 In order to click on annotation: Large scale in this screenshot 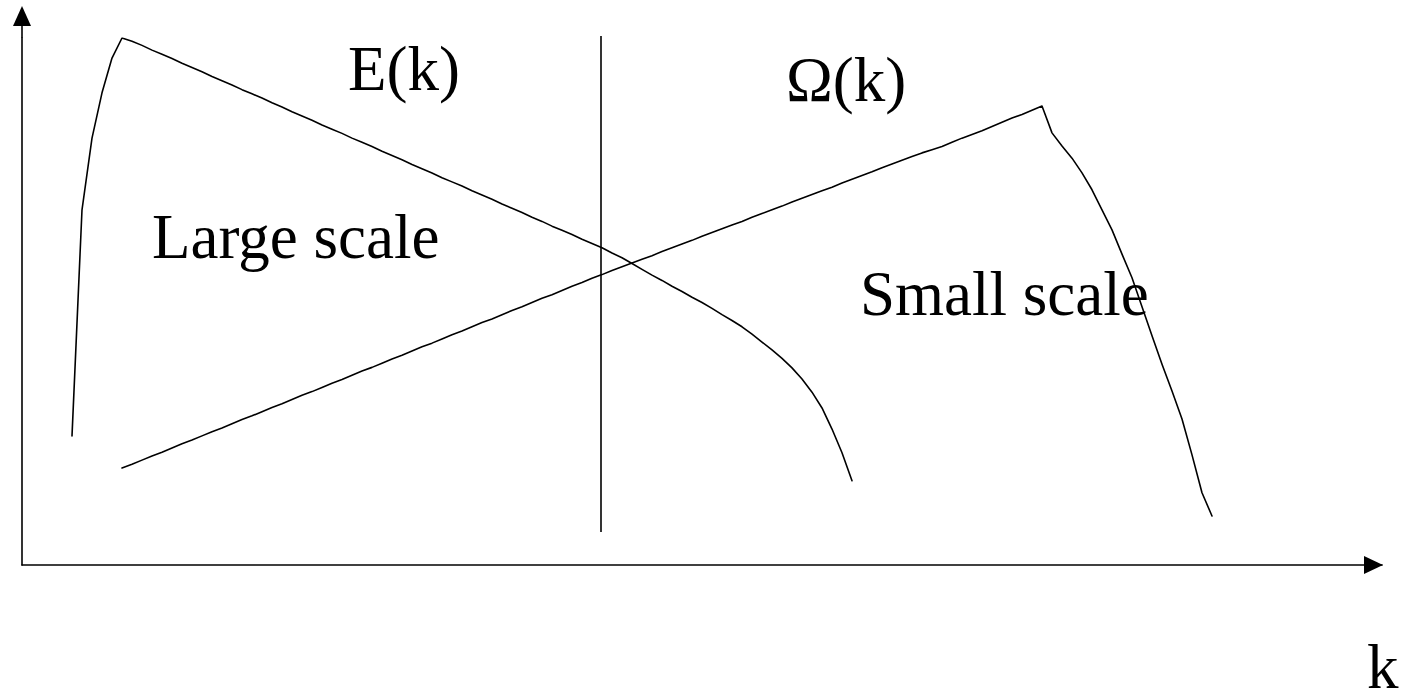, I will do `click(296, 237)`.